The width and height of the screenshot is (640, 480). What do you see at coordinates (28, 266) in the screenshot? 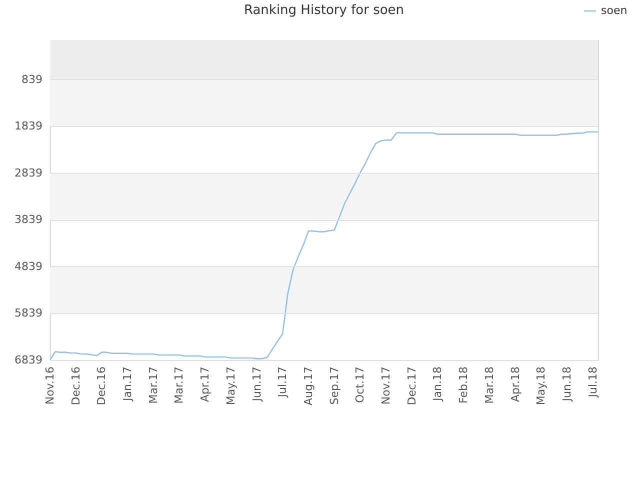
I see `y-tick-label: 4839` at bounding box center [28, 266].